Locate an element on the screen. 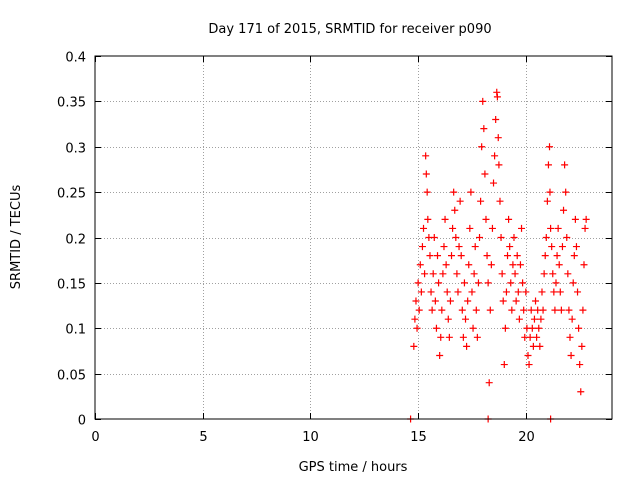 The width and height of the screenshot is (640, 485). y-tick-label: 0.25 is located at coordinates (71, 194).